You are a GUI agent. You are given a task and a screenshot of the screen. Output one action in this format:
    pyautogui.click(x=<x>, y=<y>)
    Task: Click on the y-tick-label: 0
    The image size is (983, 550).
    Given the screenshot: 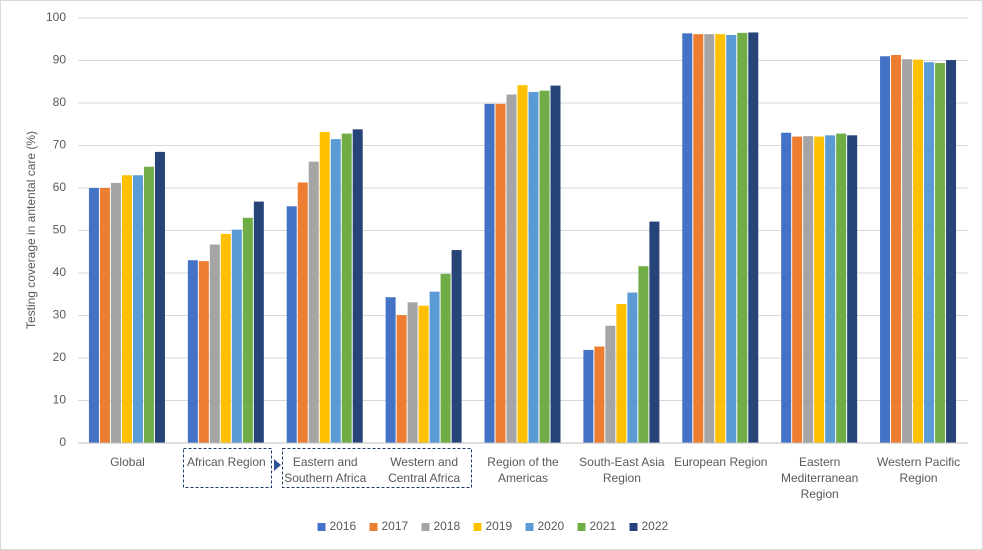 What is the action you would take?
    pyautogui.click(x=62, y=442)
    